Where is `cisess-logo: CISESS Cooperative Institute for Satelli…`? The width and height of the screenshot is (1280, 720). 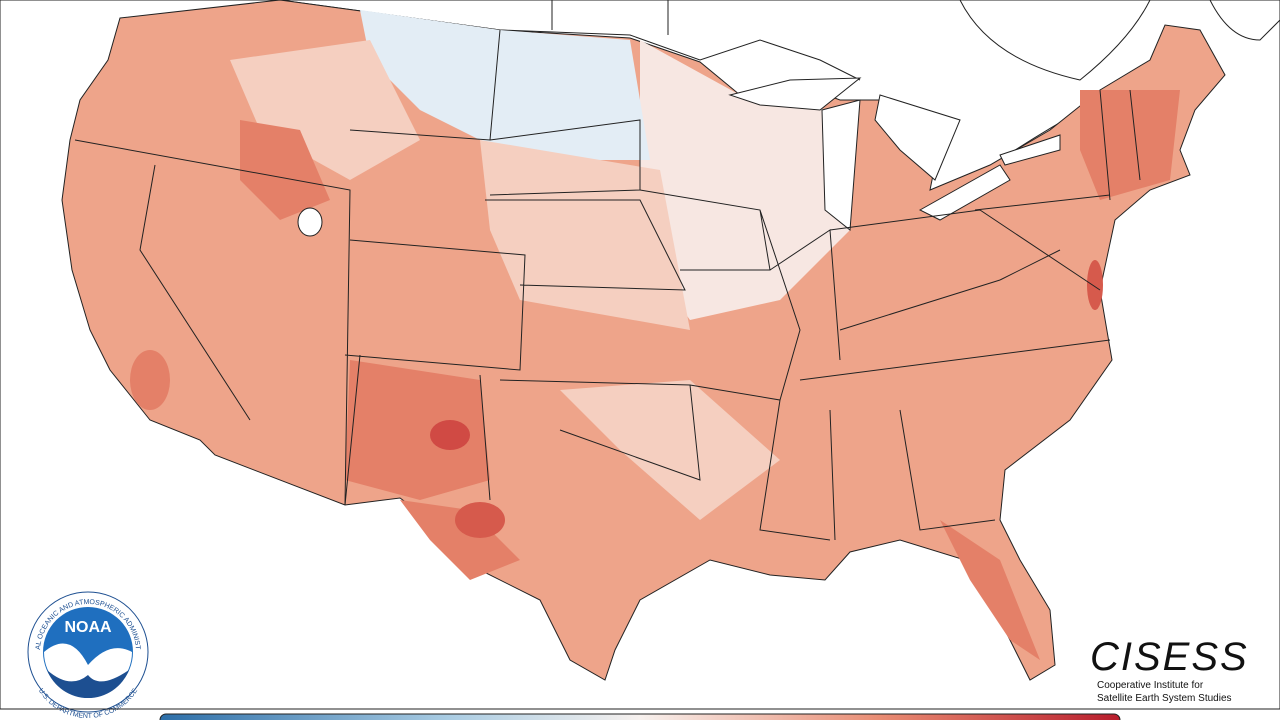 cisess-logo: CISESS Cooperative Institute for Satelli… is located at coordinates (1169, 669).